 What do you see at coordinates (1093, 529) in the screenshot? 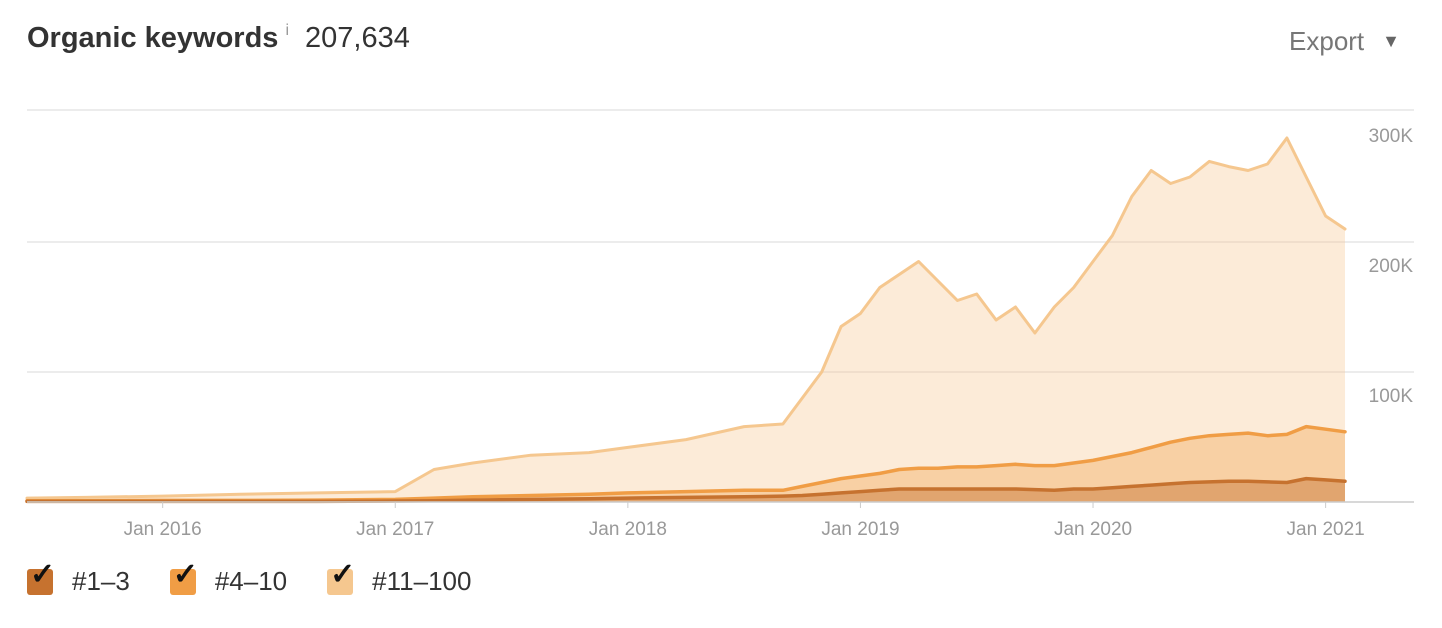
I see `x-tick-label: Jan 2020` at bounding box center [1093, 529].